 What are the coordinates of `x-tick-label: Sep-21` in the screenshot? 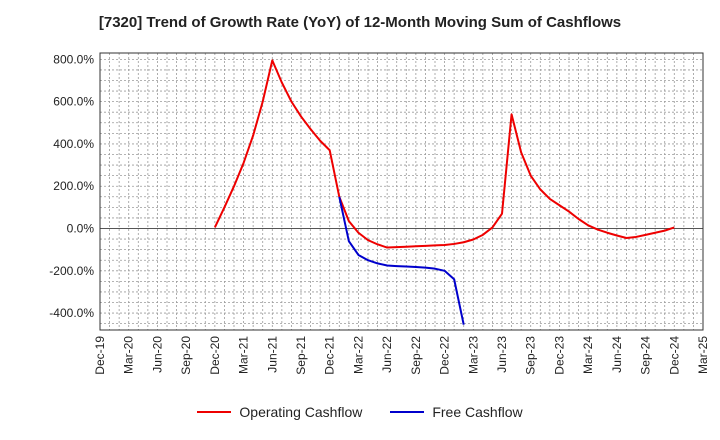 It's located at (301, 355).